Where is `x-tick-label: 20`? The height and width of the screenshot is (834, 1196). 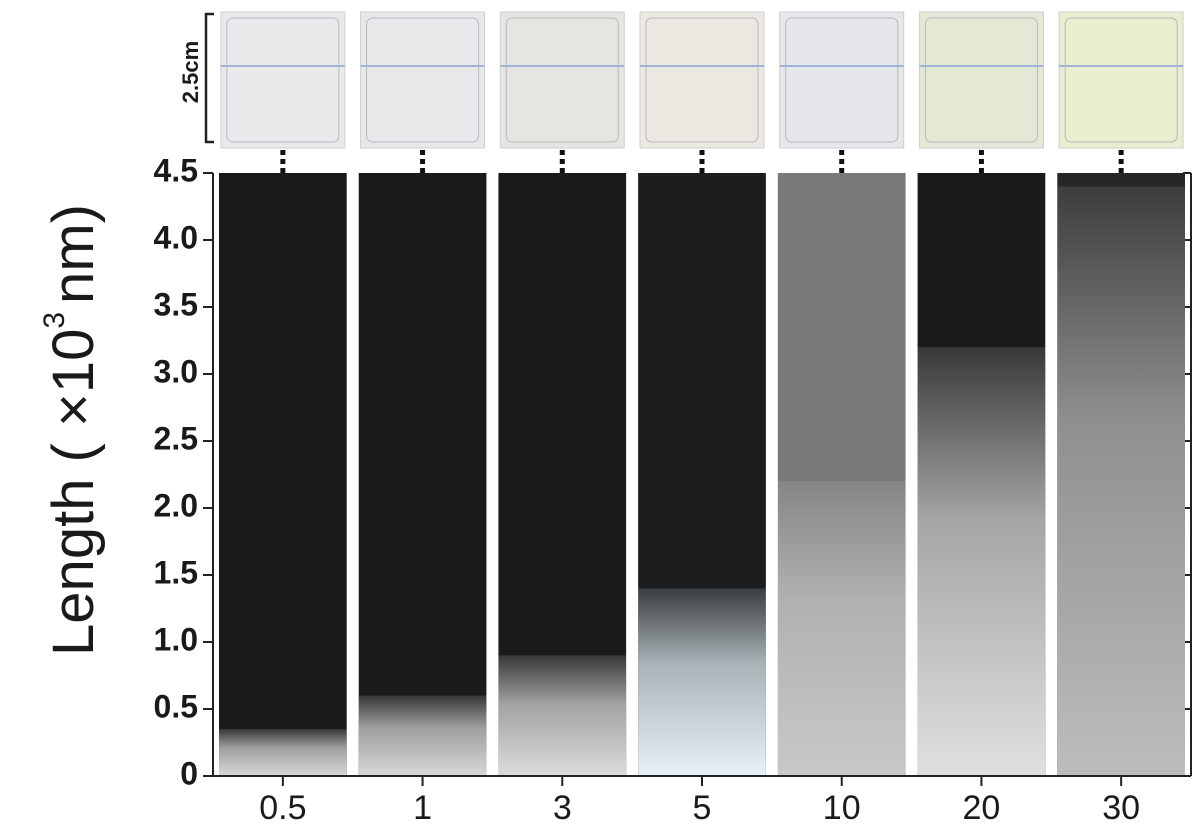 x-tick-label: 20 is located at coordinates (982, 808).